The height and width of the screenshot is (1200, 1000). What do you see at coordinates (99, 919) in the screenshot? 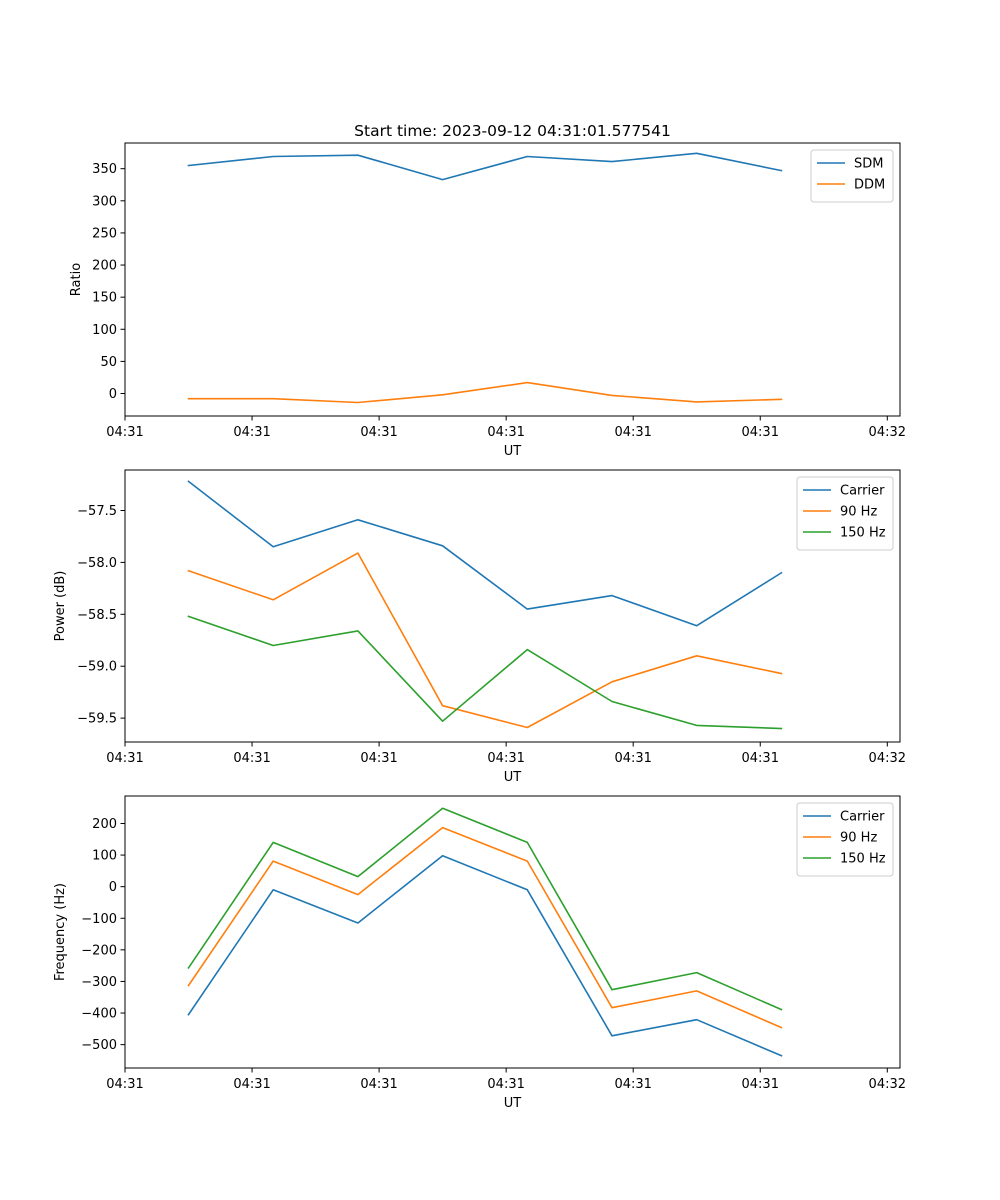
I see `y-tick-label: −100` at bounding box center [99, 919].